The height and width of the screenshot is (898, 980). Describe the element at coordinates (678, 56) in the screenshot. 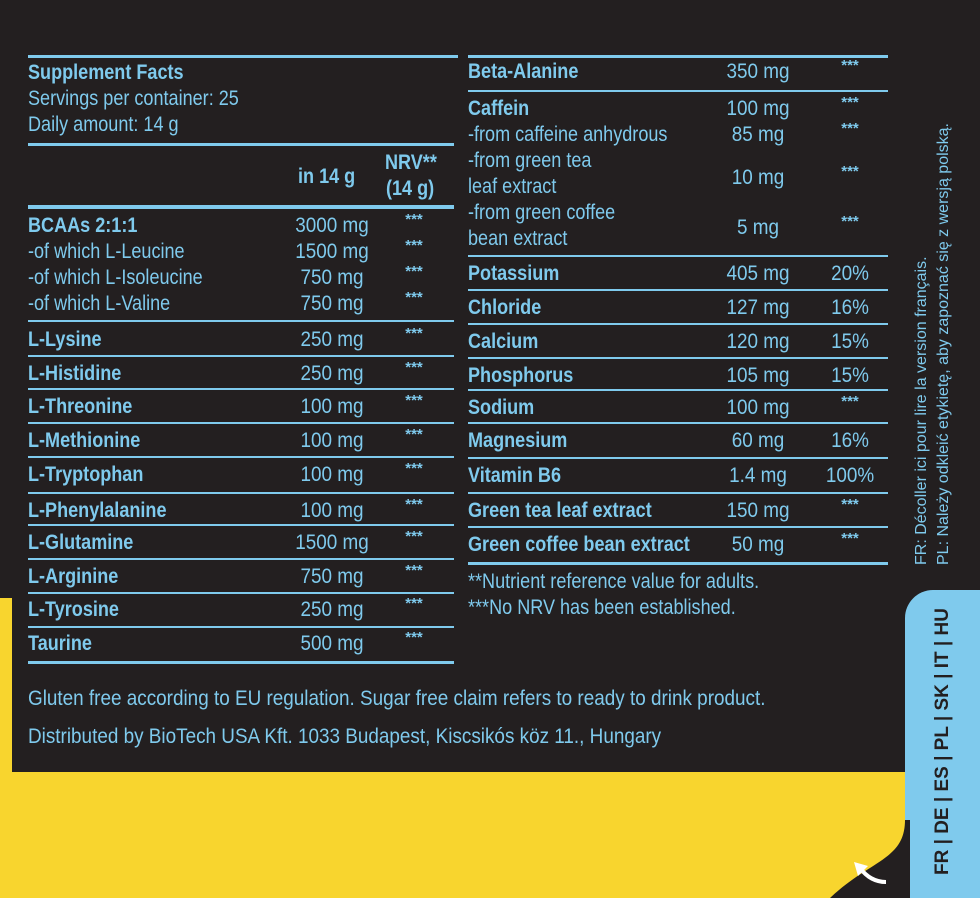

I see `rule-top-right` at that location.